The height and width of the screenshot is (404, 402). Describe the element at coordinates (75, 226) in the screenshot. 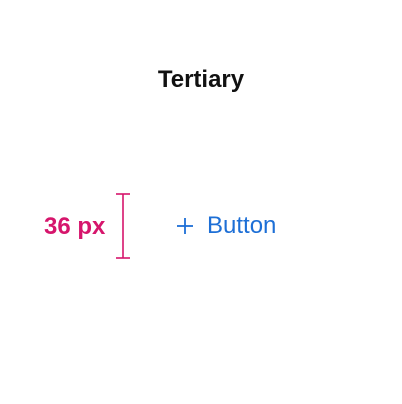

I see `height-measurement-label: 36 px` at that location.